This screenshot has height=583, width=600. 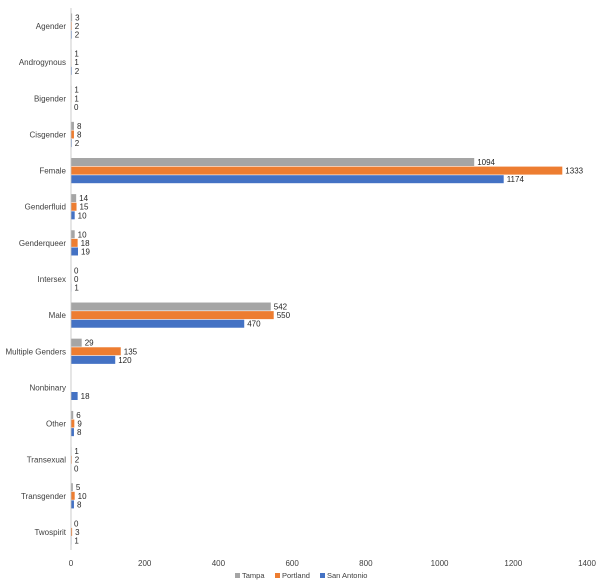 What do you see at coordinates (516, 179) in the screenshot?
I see `data-label: 1174` at bounding box center [516, 179].